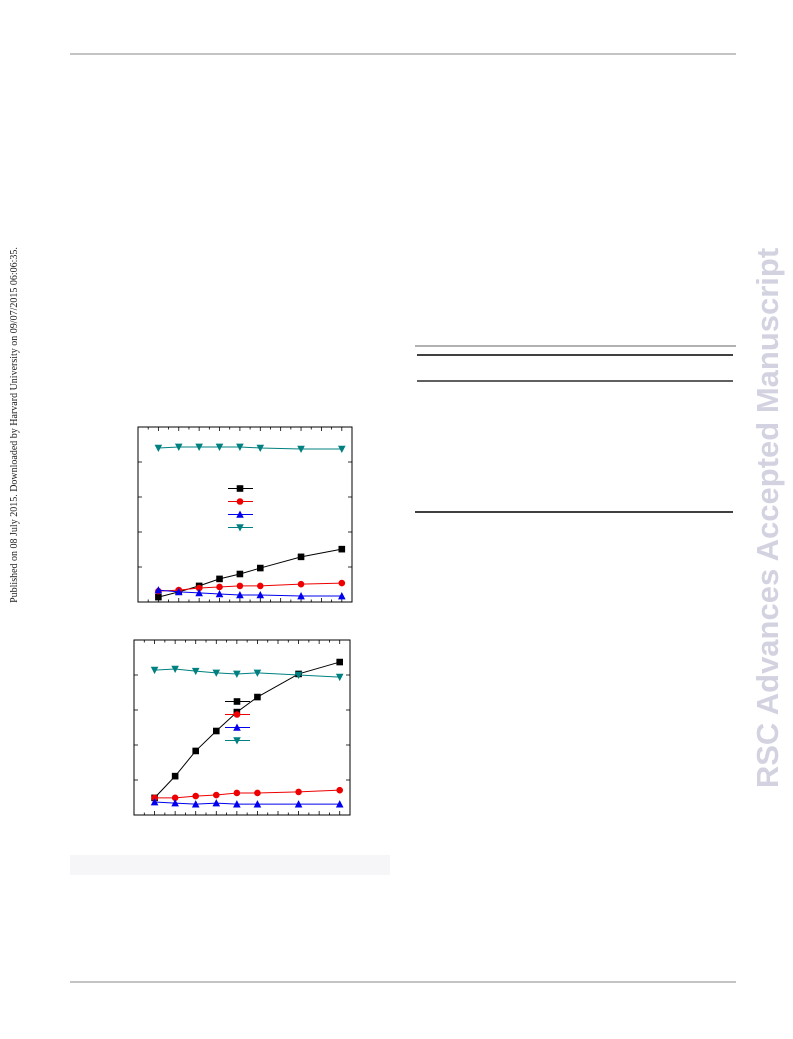 The image size is (793, 1039). Describe the element at coordinates (230, 865) in the screenshot. I see `caption-band` at that location.